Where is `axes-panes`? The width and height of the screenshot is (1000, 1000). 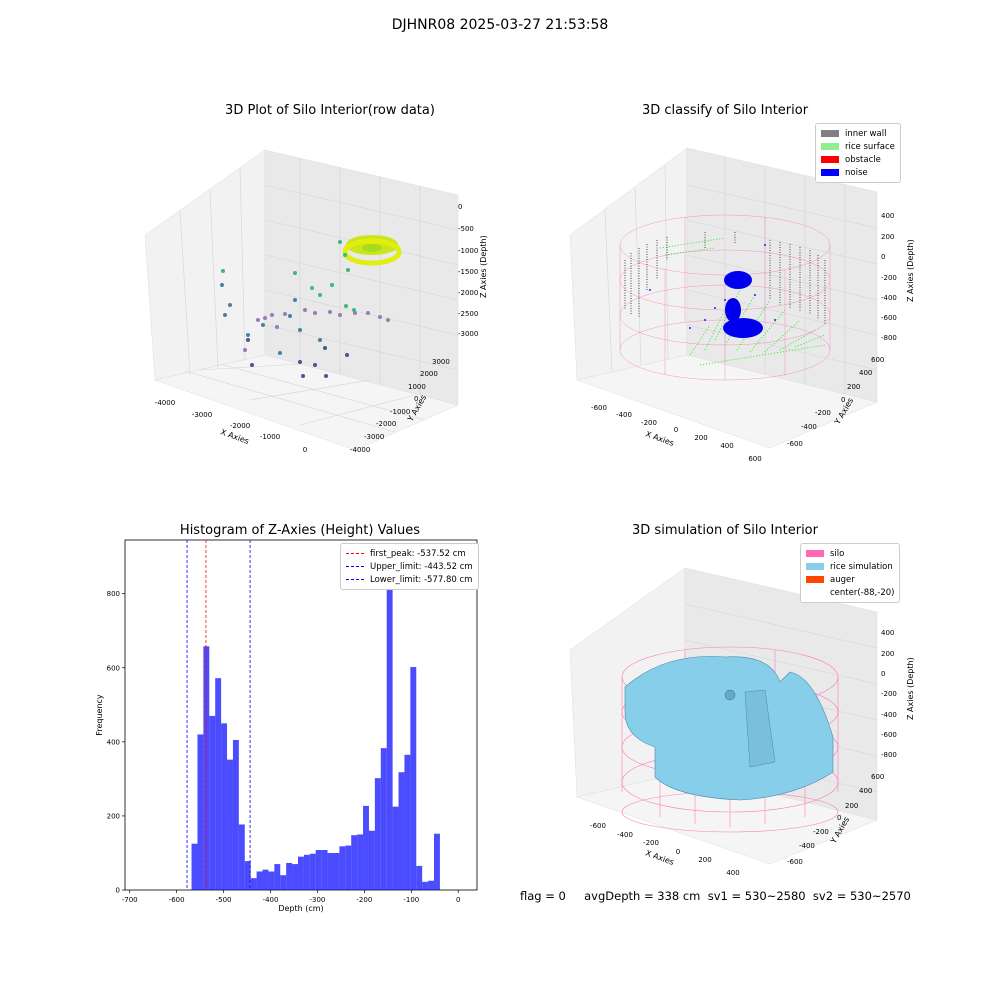 axes-panes is located at coordinates (301, 300).